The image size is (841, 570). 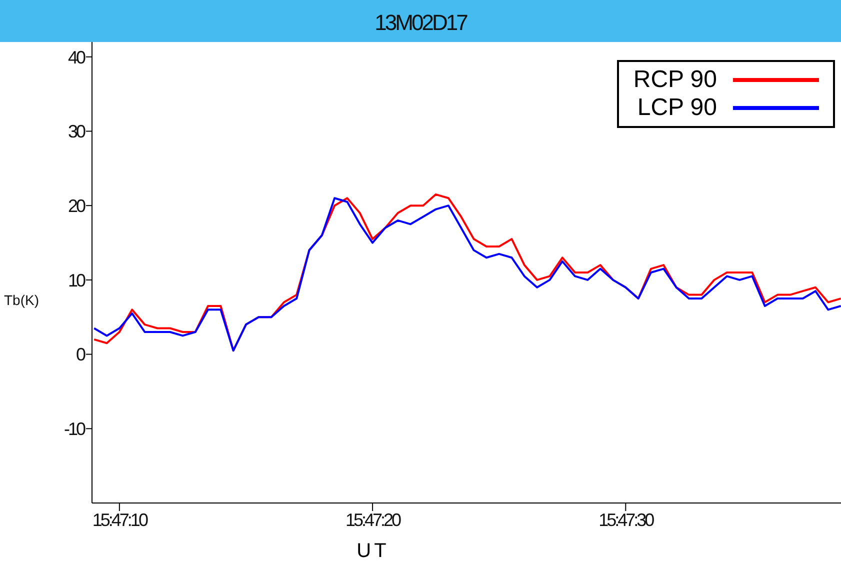 What do you see at coordinates (81, 354) in the screenshot?
I see `y-tick-label: 0` at bounding box center [81, 354].